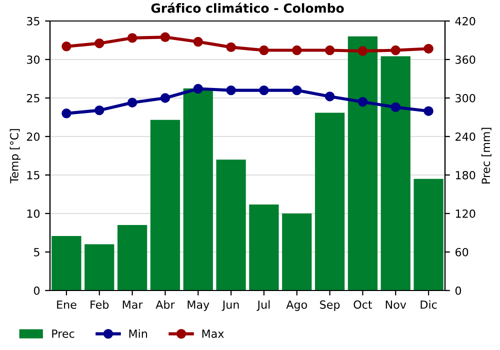 This screenshot has height=350, width=500. I want to click on y-tick-label: 15, so click(33, 175).